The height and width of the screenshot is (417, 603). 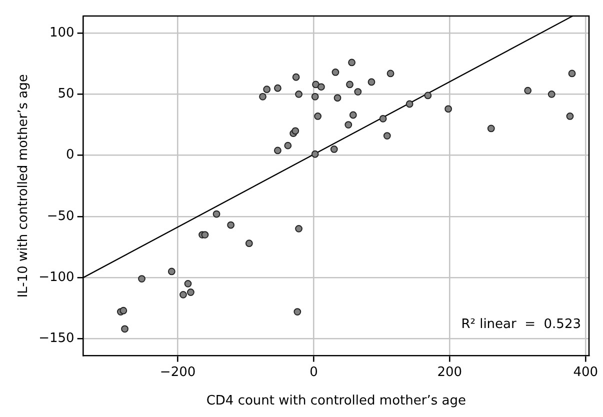 I want to click on x-tick-label: −200, so click(x=178, y=372).